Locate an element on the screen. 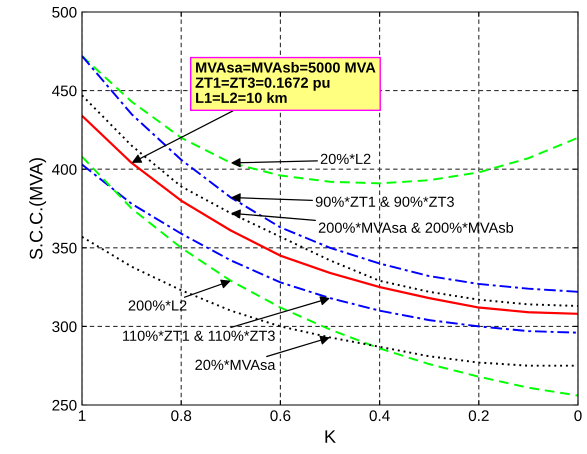 The height and width of the screenshot is (454, 587). annotation: 200%*MVAsa & 200%*MVAsb is located at coordinates (416, 227).